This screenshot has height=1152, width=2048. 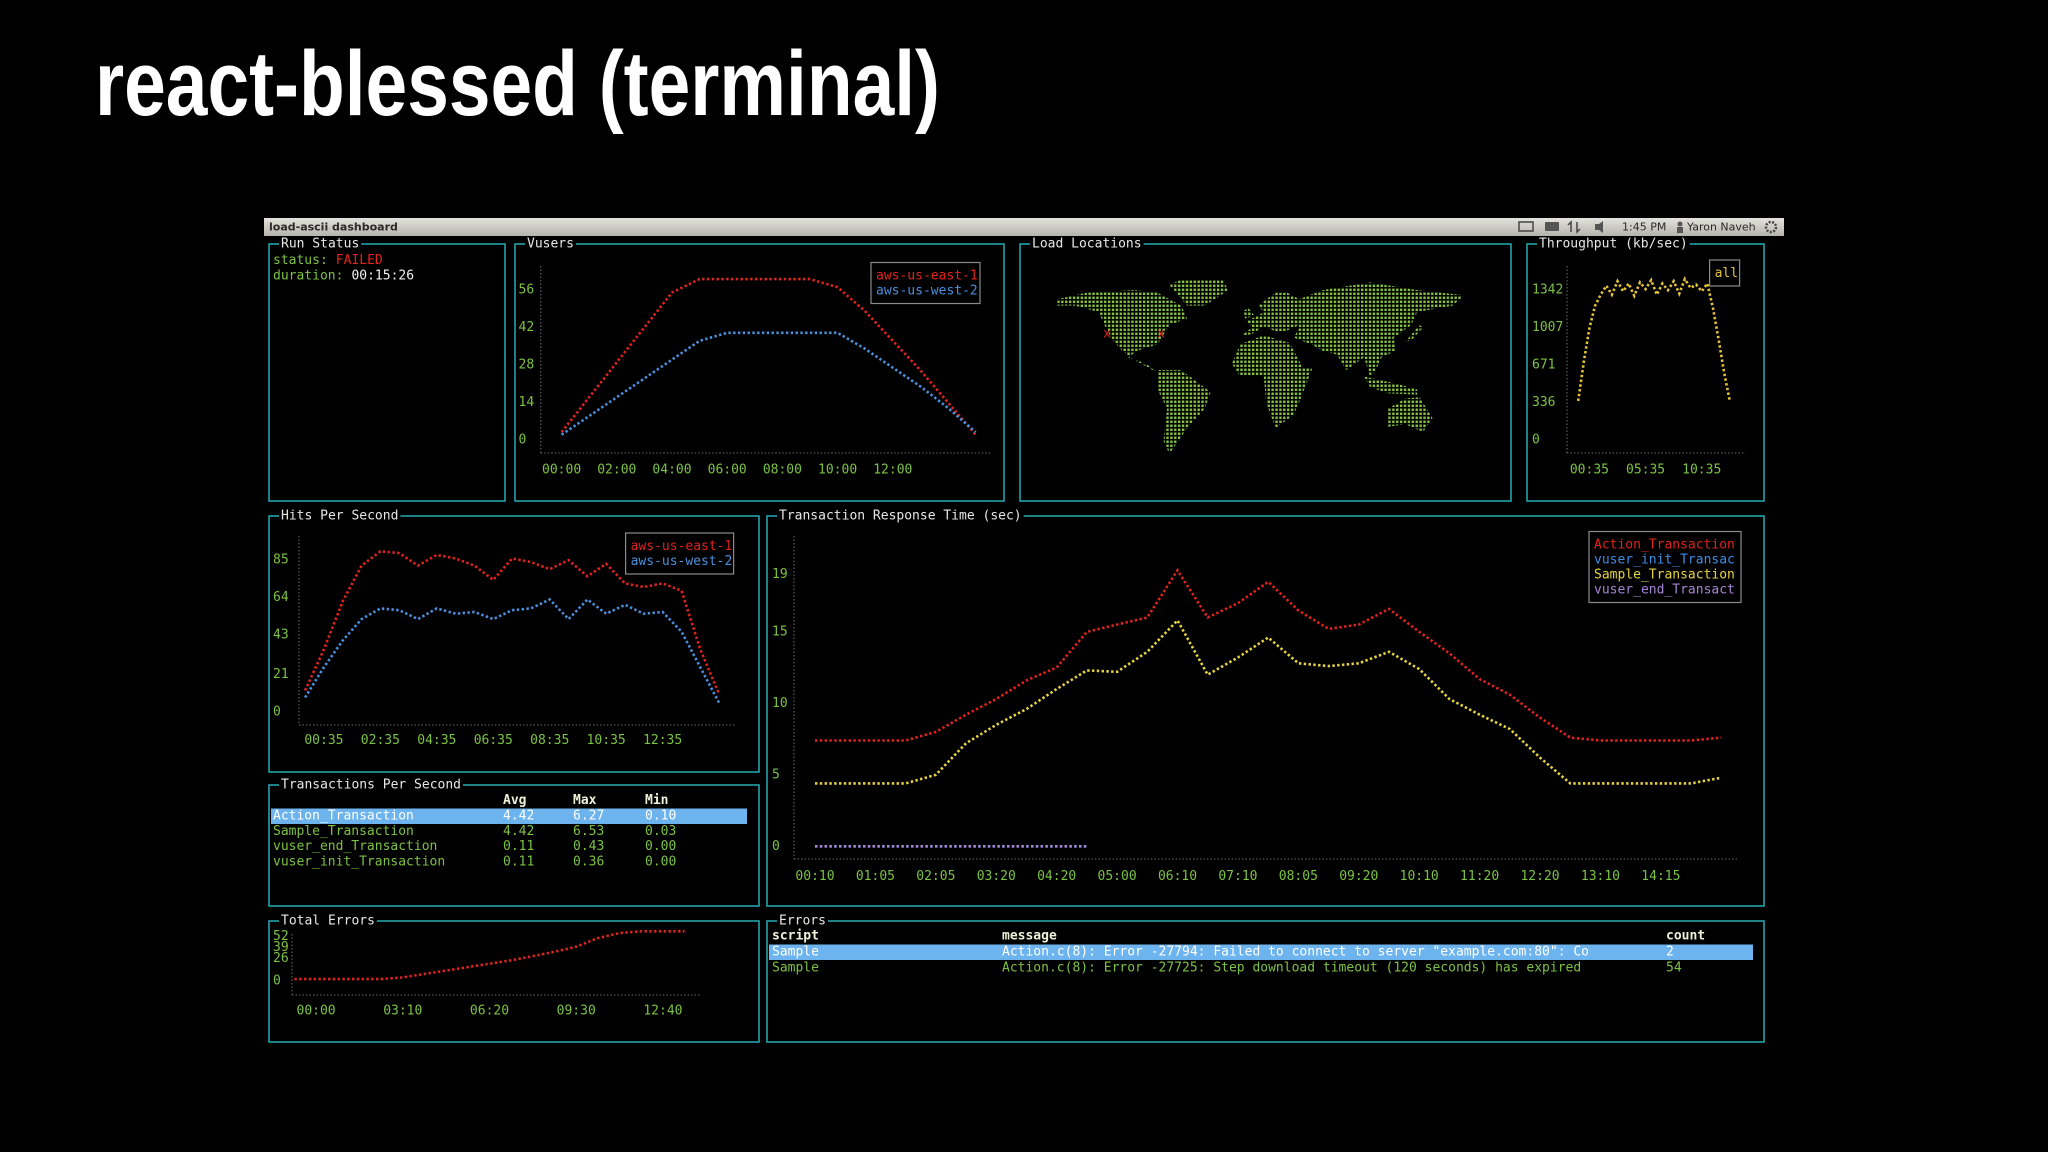 What do you see at coordinates (1414, 333) in the screenshot?
I see `japan` at bounding box center [1414, 333].